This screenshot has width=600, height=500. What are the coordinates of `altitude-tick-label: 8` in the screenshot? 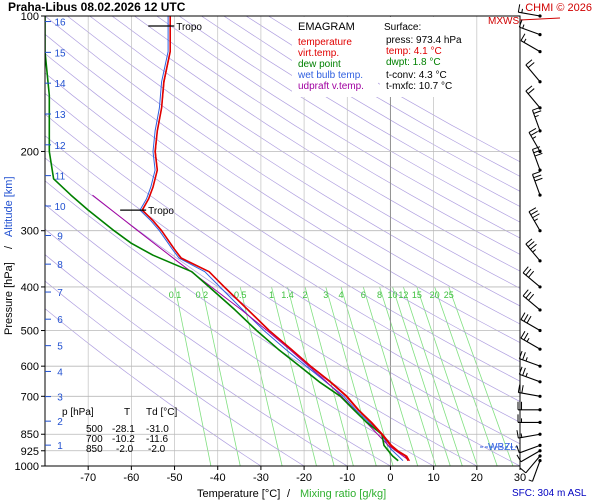 It's located at (60, 265).